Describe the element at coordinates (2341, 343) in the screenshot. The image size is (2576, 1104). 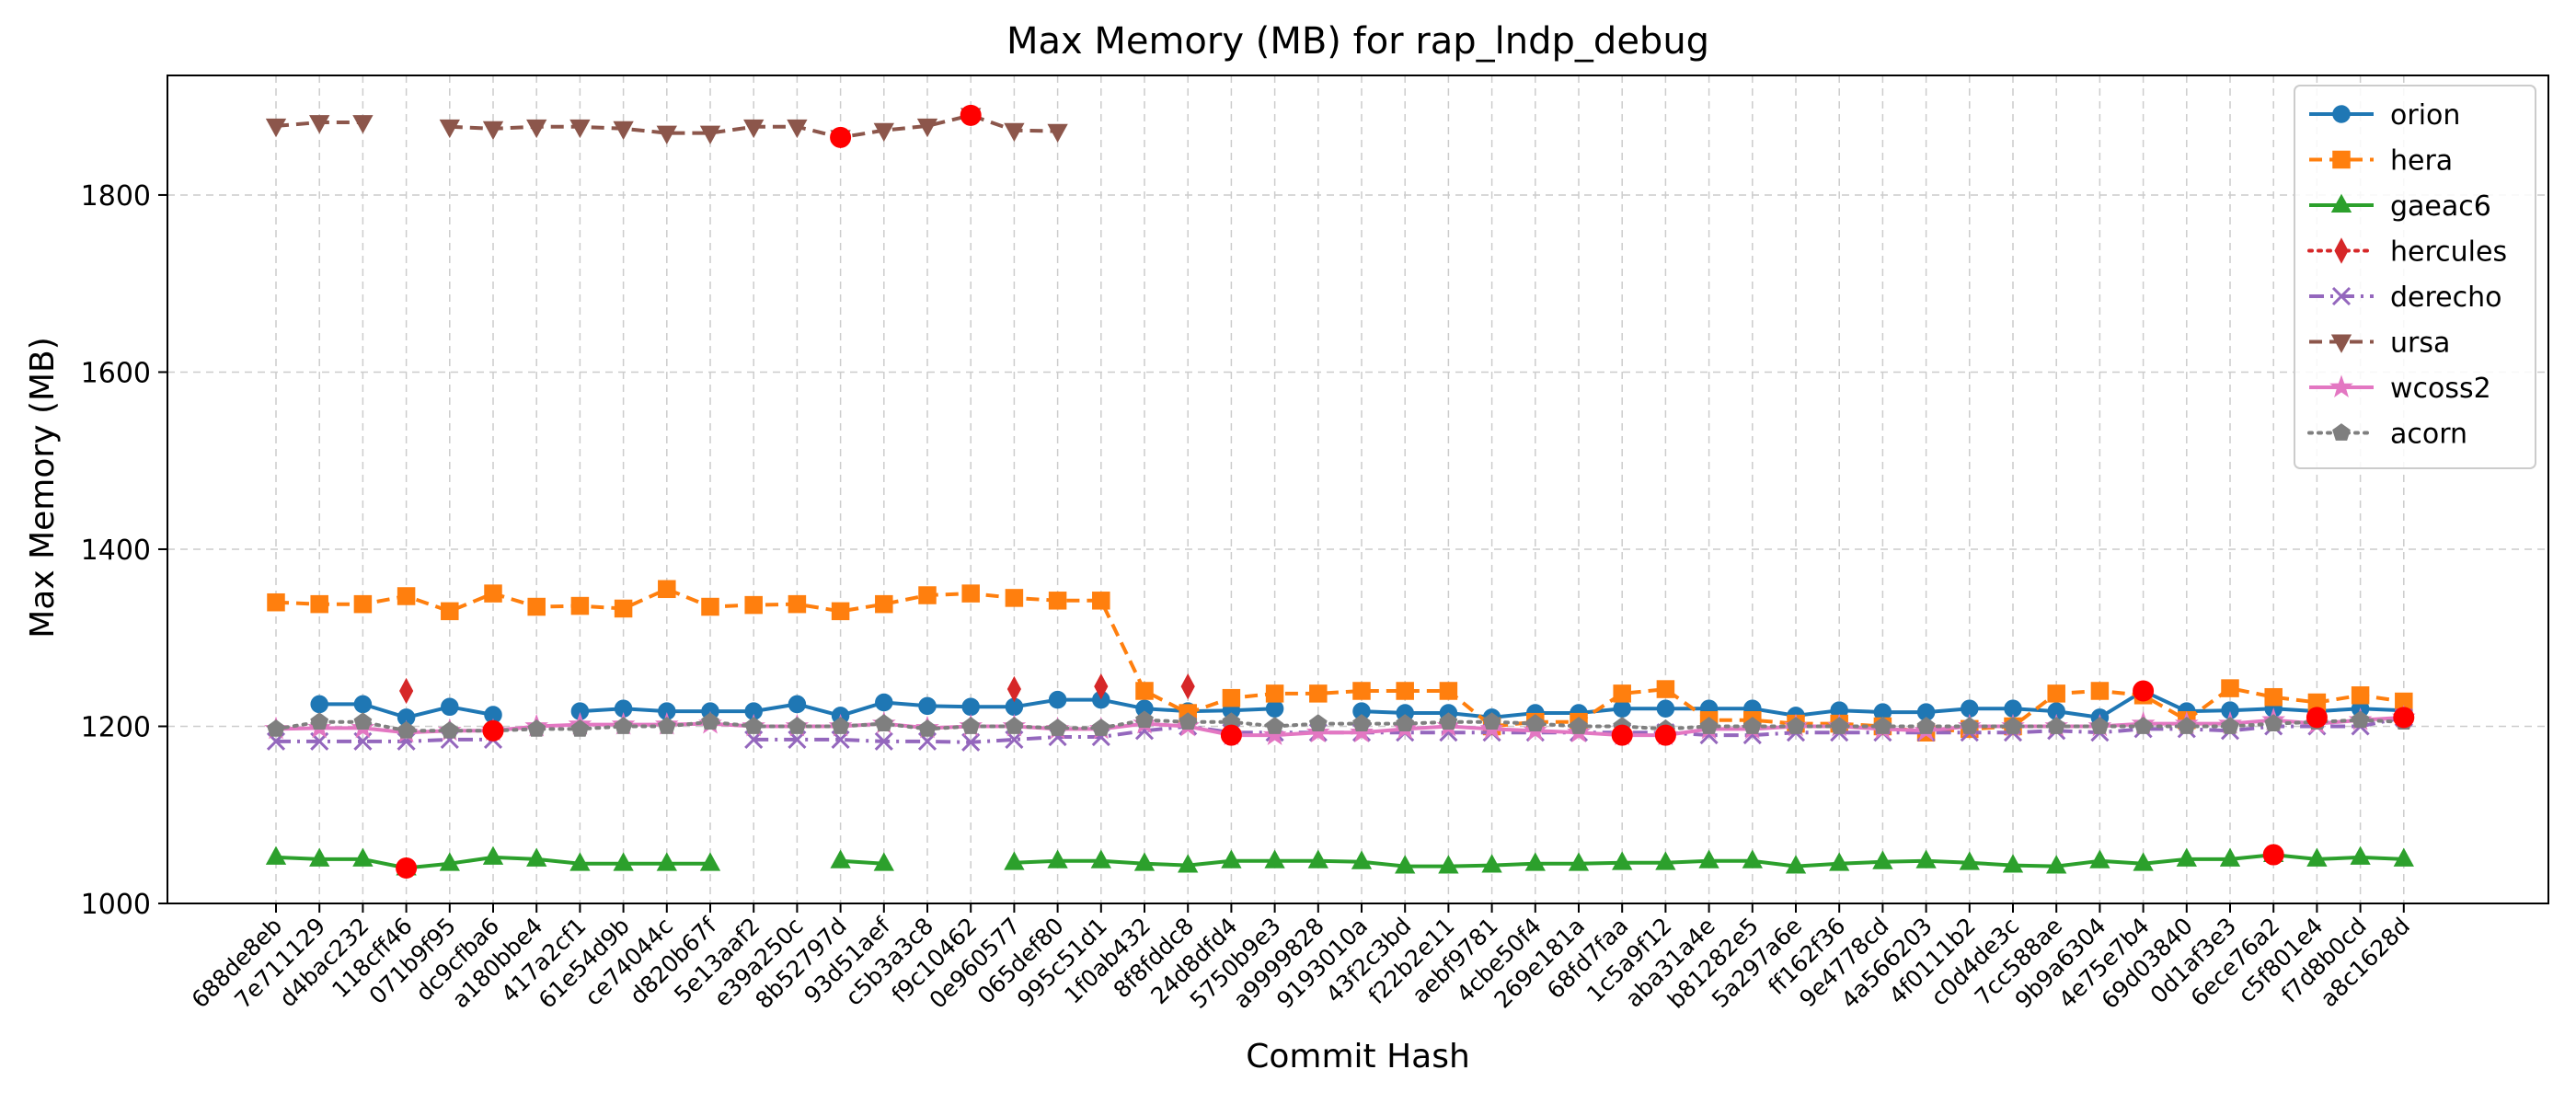
I see `legend-marker-ursa` at that location.